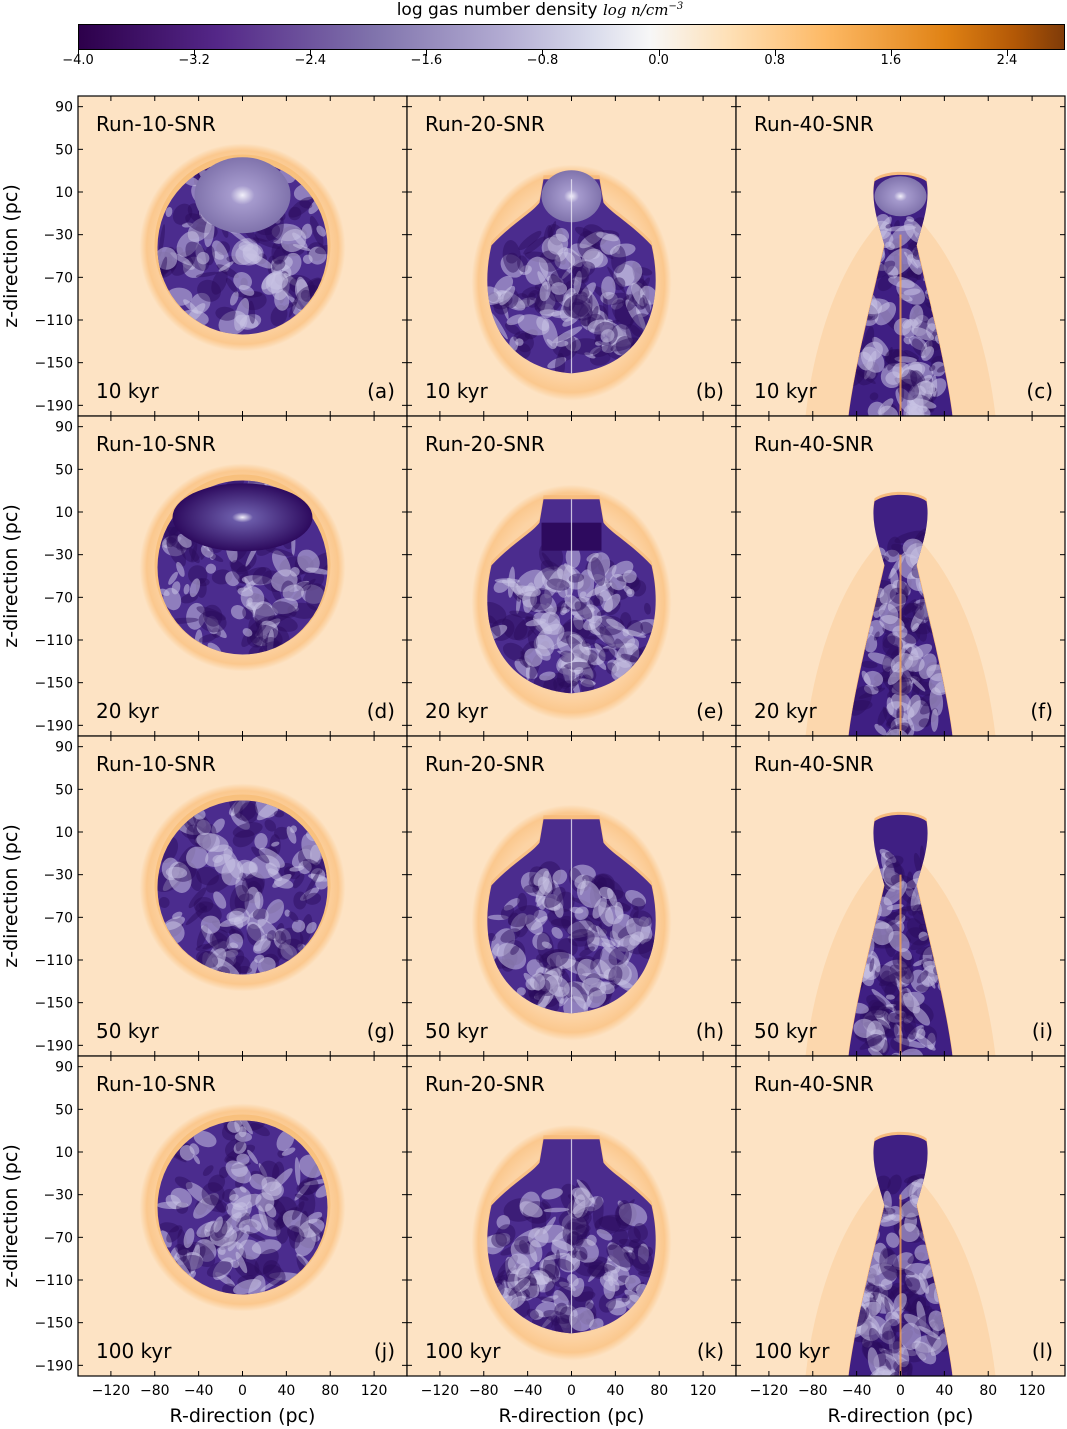 This screenshot has width=1067, height=1429. What do you see at coordinates (571, 1216) in the screenshot?
I see `panel-k: Run-20-SNR 100 kyr (k)` at bounding box center [571, 1216].